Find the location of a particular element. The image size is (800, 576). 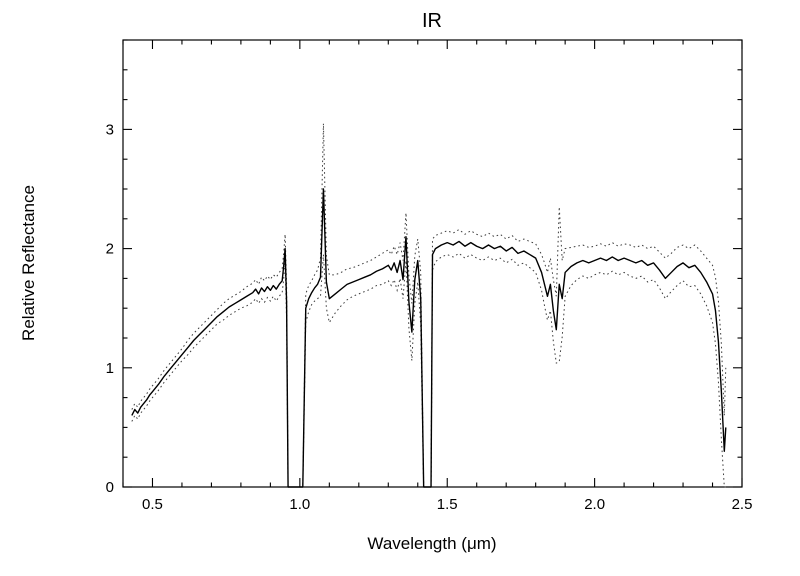

x-tick-label: 1.0 is located at coordinates (299, 504).